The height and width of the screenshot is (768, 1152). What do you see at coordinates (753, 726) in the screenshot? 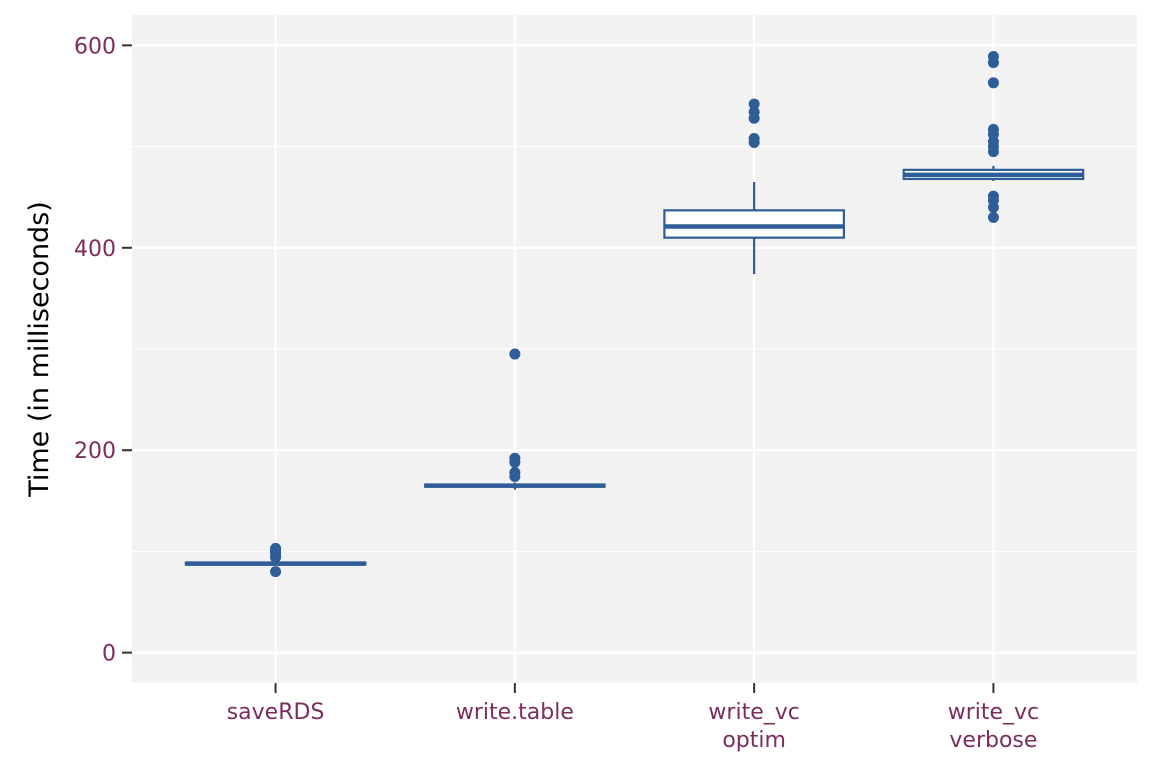
I see `x-tick-label: write_vc optim` at bounding box center [753, 726].